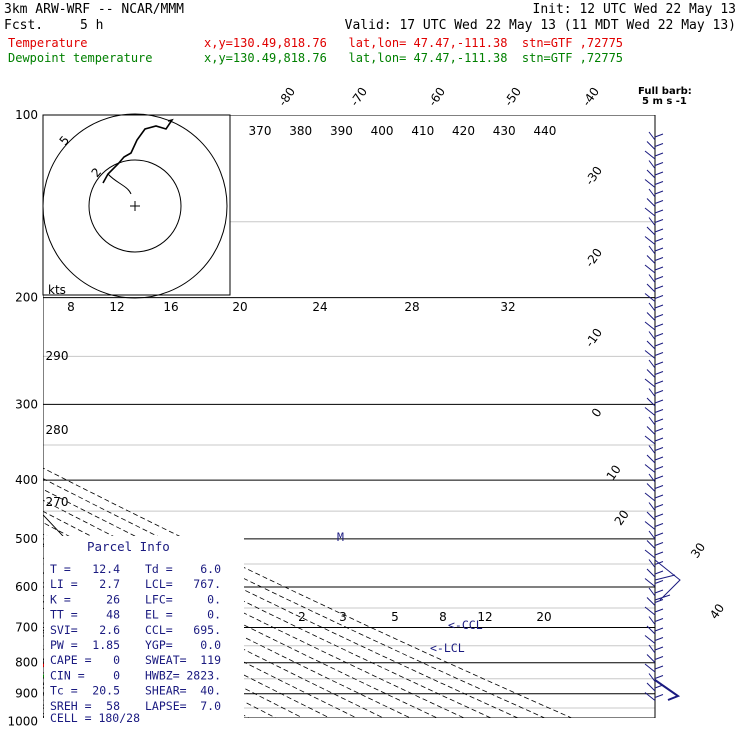  What do you see at coordinates (24, 25) in the screenshot?
I see `forecast-label: Fcst.` at bounding box center [24, 25].